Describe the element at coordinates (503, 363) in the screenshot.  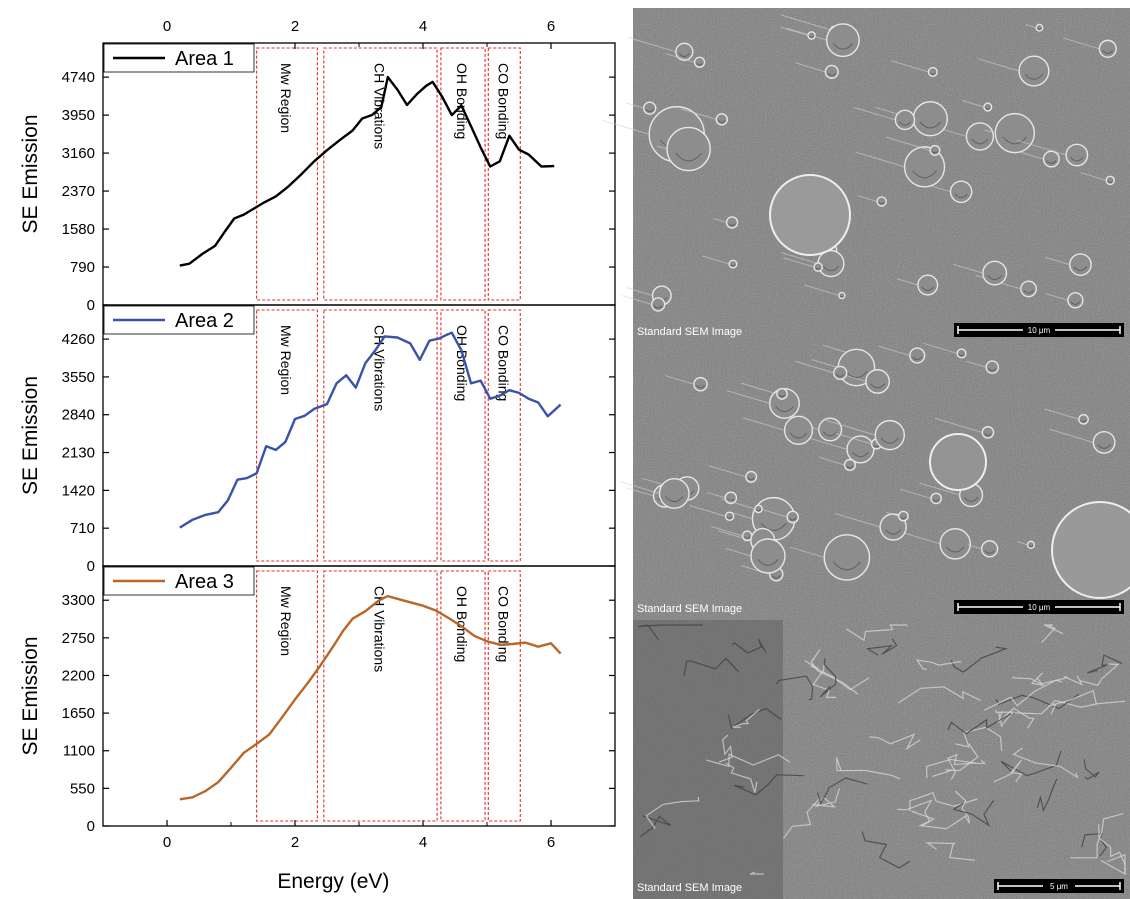
I see `region-label: CO Bonding` at that location.